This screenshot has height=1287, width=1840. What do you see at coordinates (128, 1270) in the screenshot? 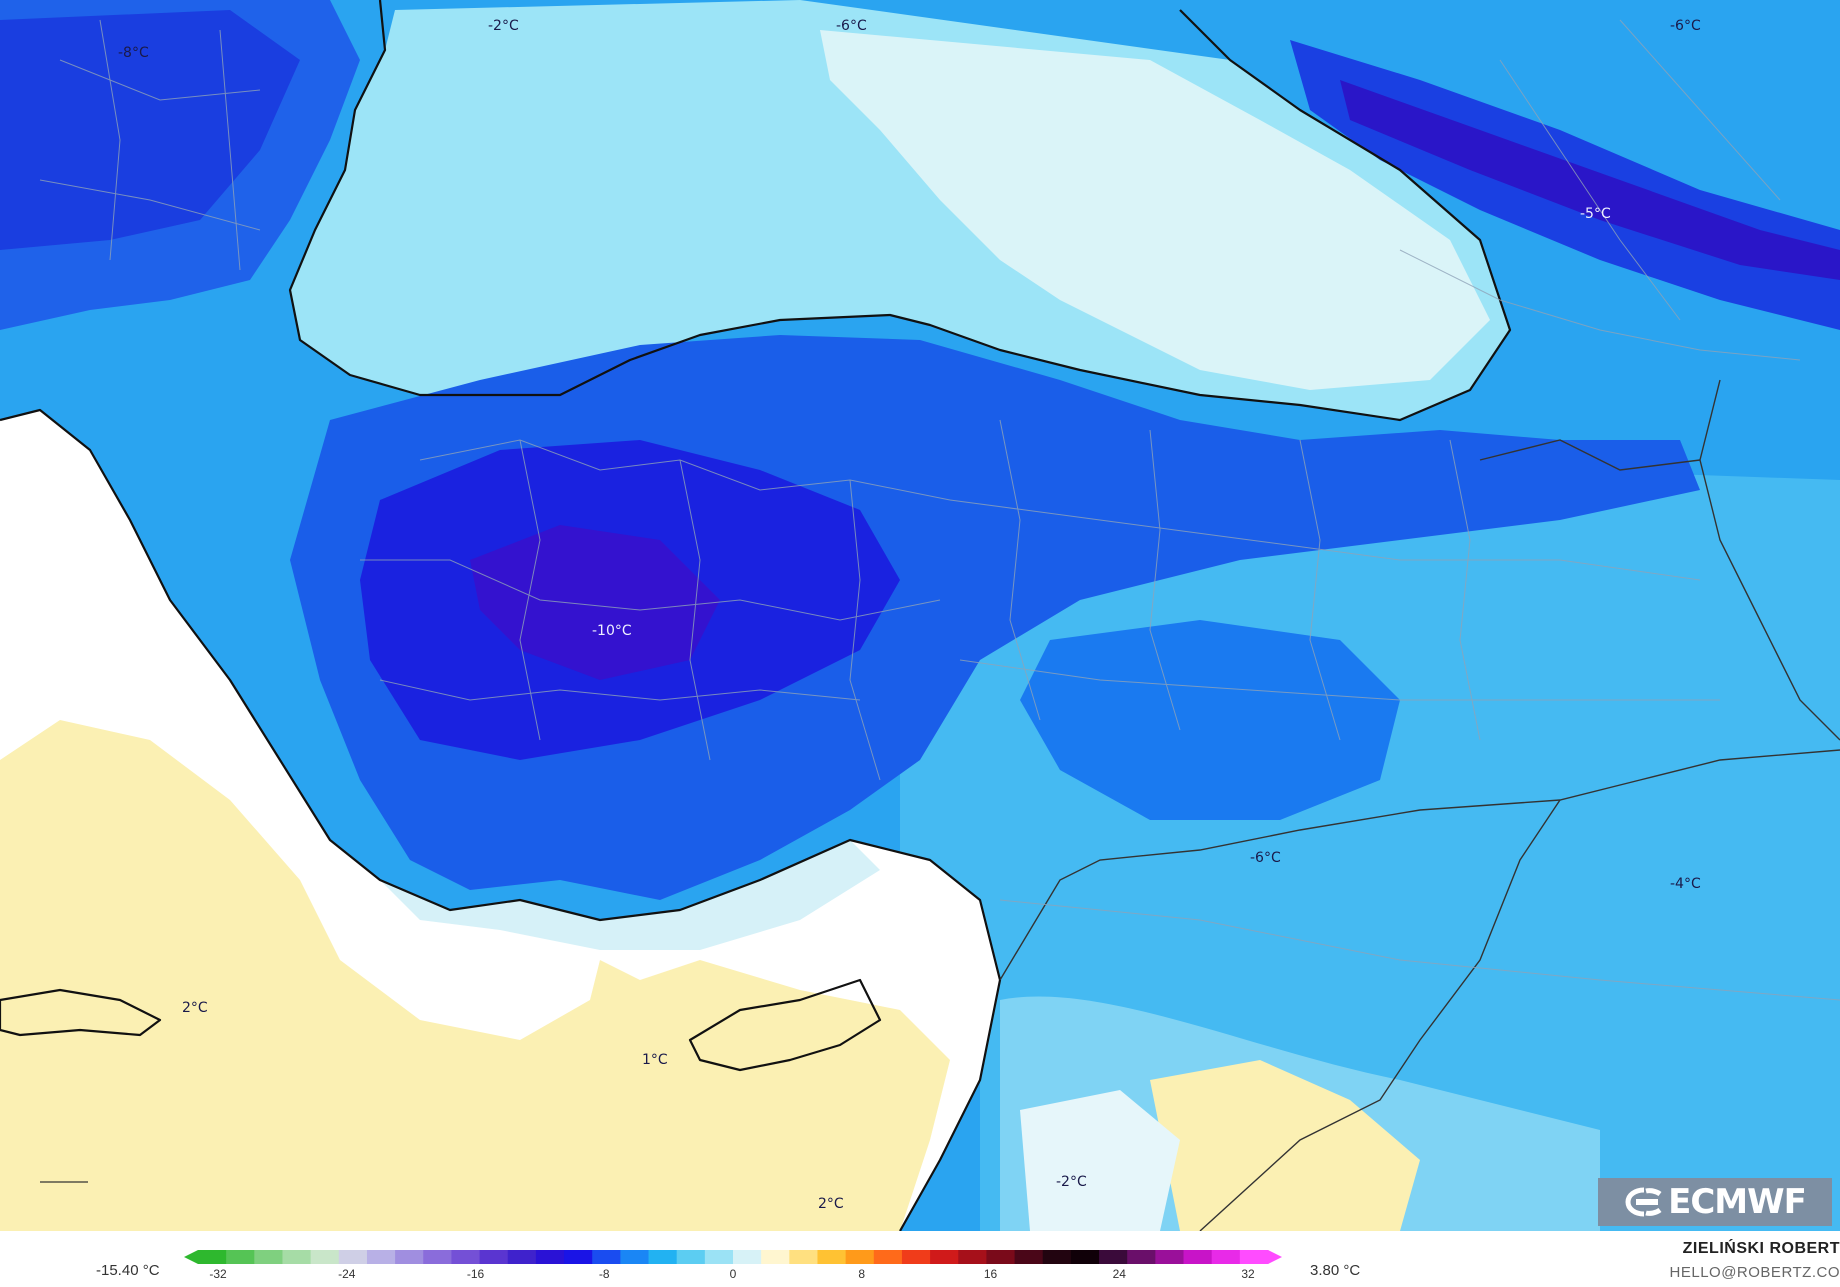
I see `legend-min-value: -15.40 °C` at bounding box center [128, 1270].